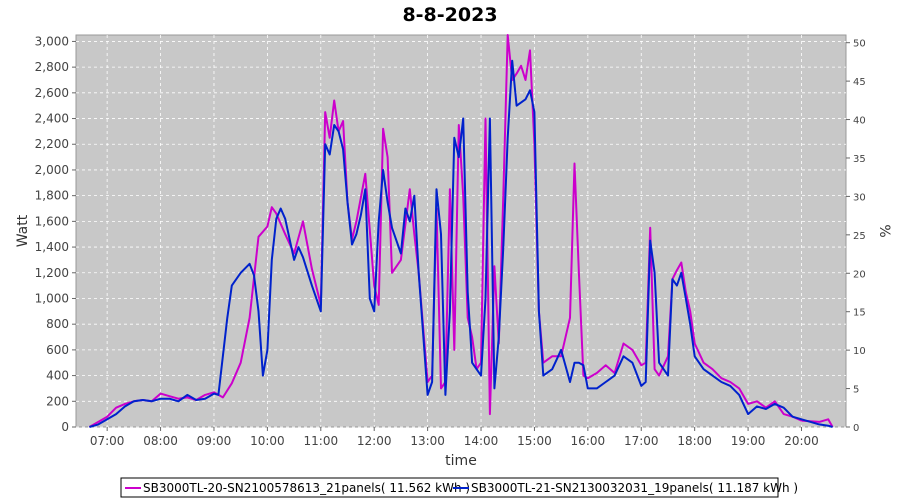 This screenshot has width=900, height=500. What do you see at coordinates (801, 441) in the screenshot?
I see `x-tick-label: 20:00` at bounding box center [801, 441].